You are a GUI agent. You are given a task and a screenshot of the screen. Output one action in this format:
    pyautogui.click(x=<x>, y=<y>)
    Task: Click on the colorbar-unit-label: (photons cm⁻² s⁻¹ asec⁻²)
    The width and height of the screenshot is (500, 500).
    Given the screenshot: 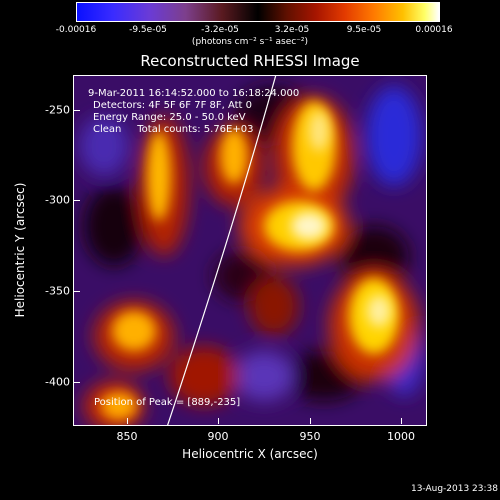 What is the action you would take?
    pyautogui.click(x=250, y=42)
    